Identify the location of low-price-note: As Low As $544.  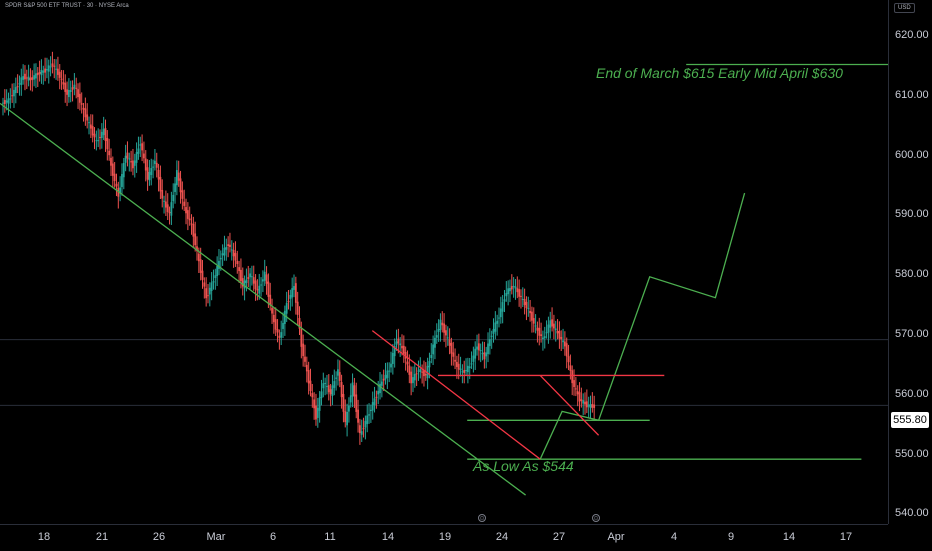
(523, 466).